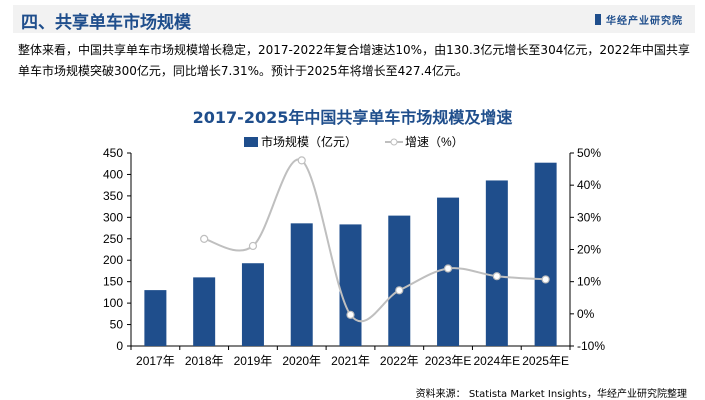 This screenshot has width=705, height=400. Describe the element at coordinates (589, 185) in the screenshot. I see `right-tick-label: 40%` at that location.